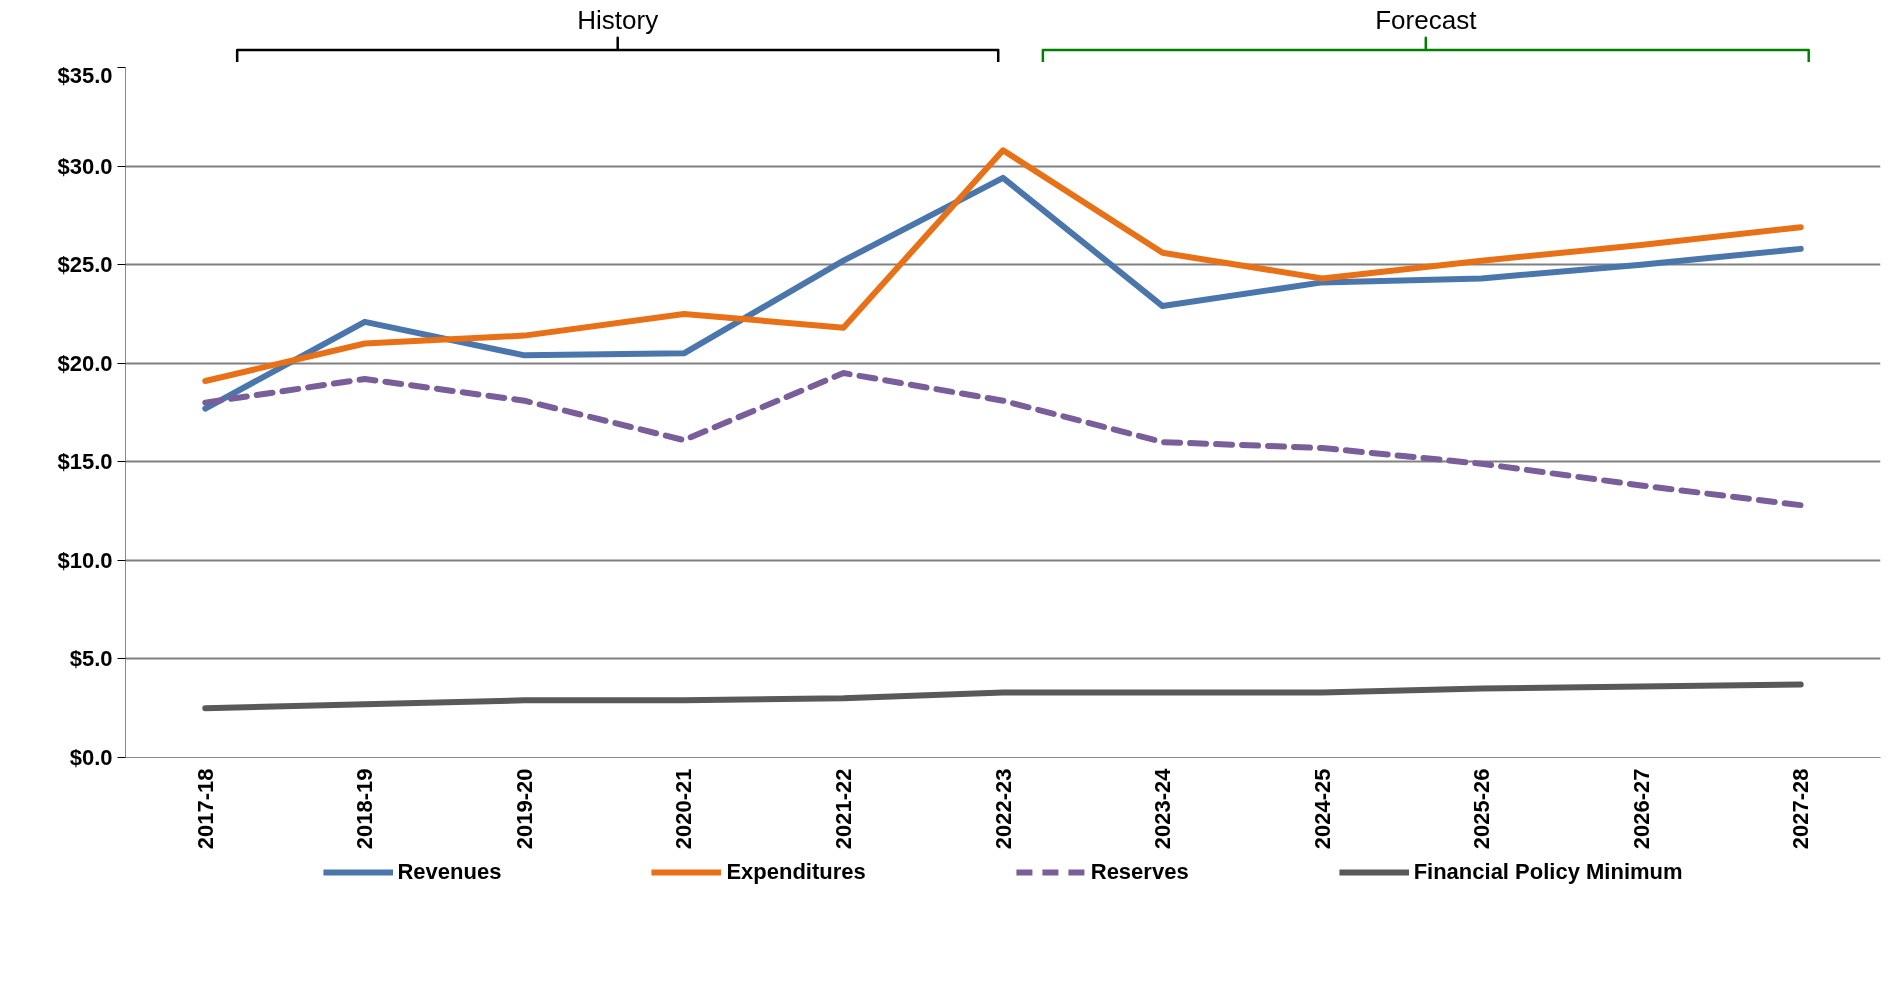 The height and width of the screenshot is (1002, 1897). I want to click on y-tick-label: $25.0, so click(85, 265).